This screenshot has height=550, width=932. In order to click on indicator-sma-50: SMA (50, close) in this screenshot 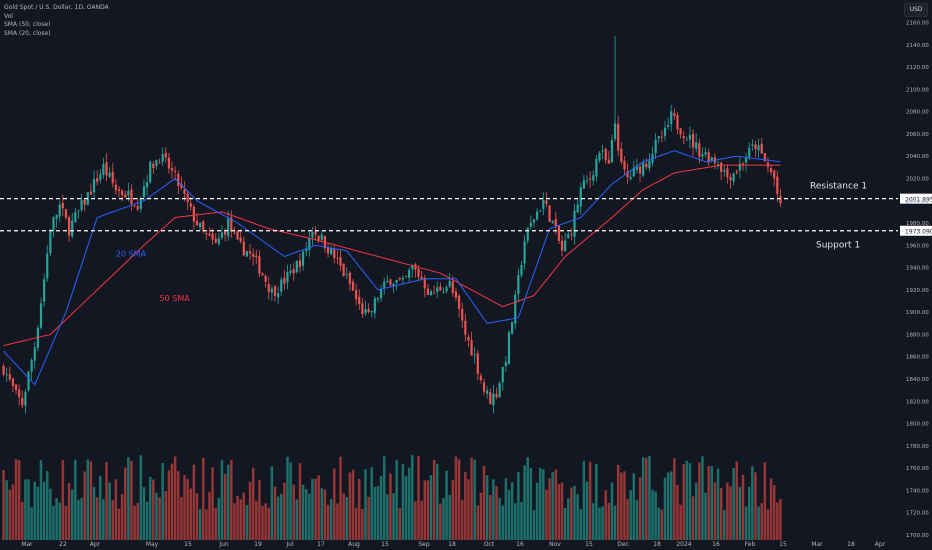, I will do `click(27, 24)`.